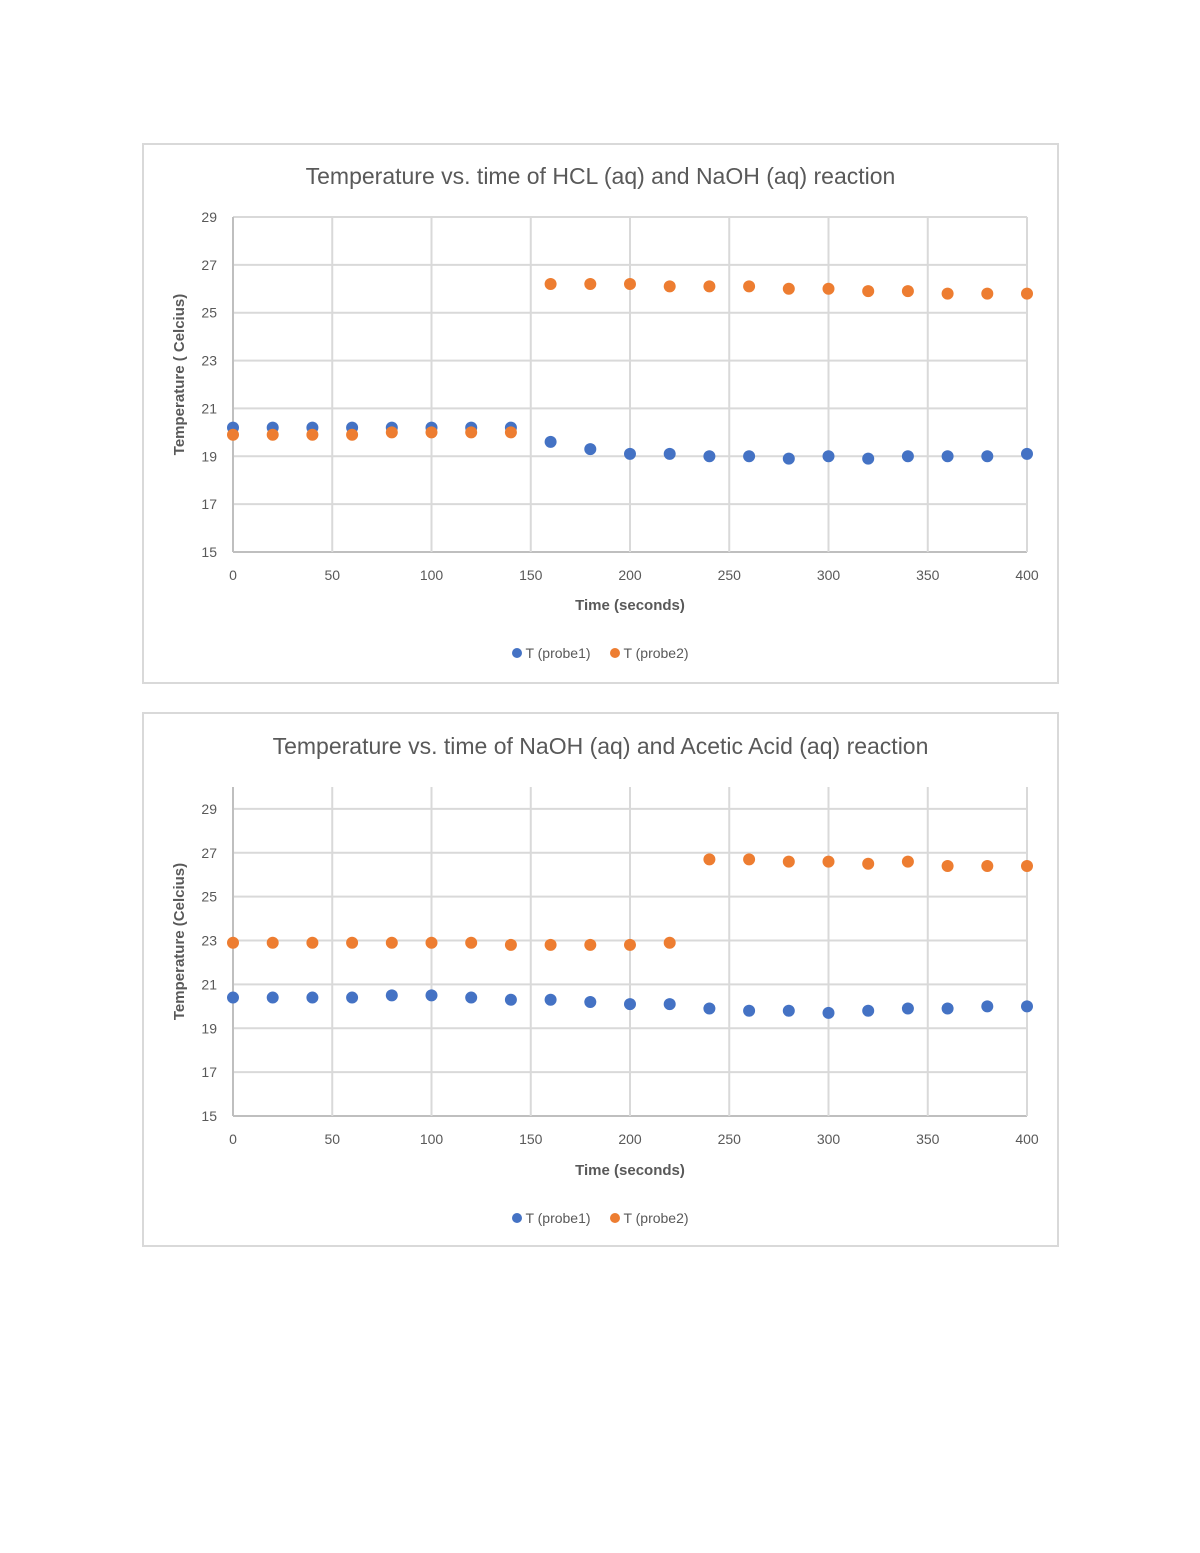 The width and height of the screenshot is (1200, 1553). Describe the element at coordinates (928, 575) in the screenshot. I see `x-tick-label: 350` at that location.